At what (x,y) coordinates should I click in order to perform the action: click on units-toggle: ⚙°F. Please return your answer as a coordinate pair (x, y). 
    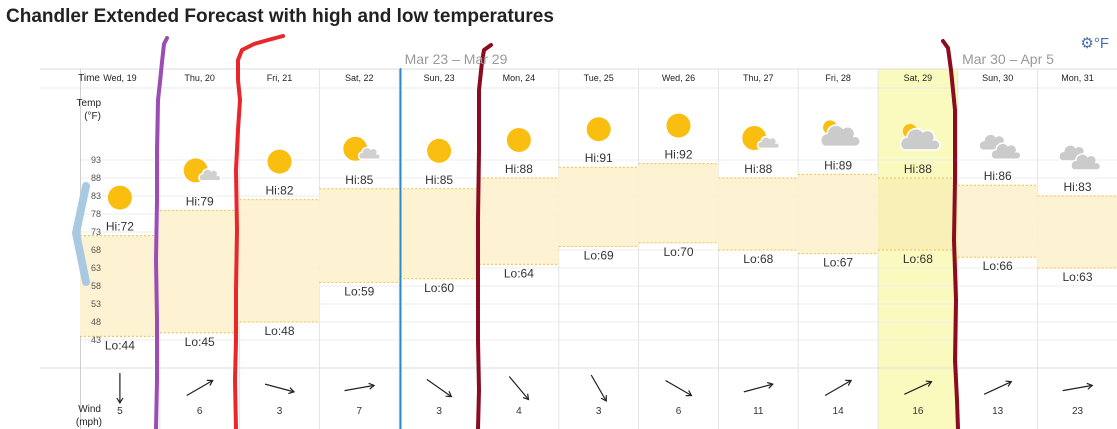
    Looking at the image, I should click on (1094, 43).